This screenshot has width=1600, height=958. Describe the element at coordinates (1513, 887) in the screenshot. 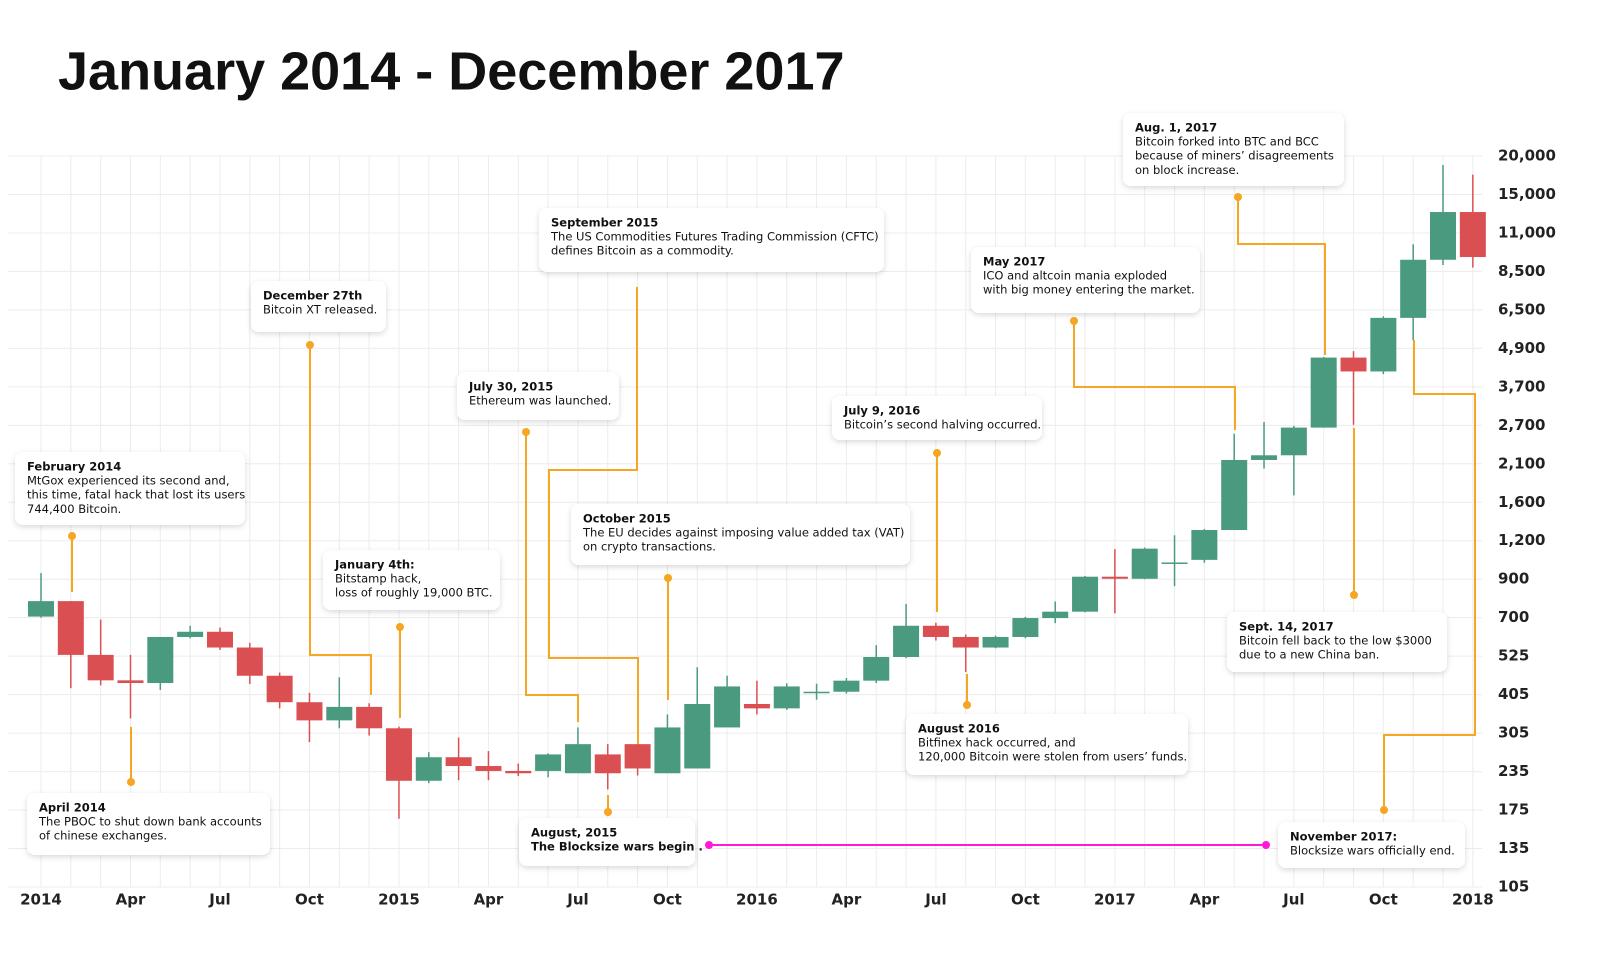

I see `y-tick-label: 105` at that location.